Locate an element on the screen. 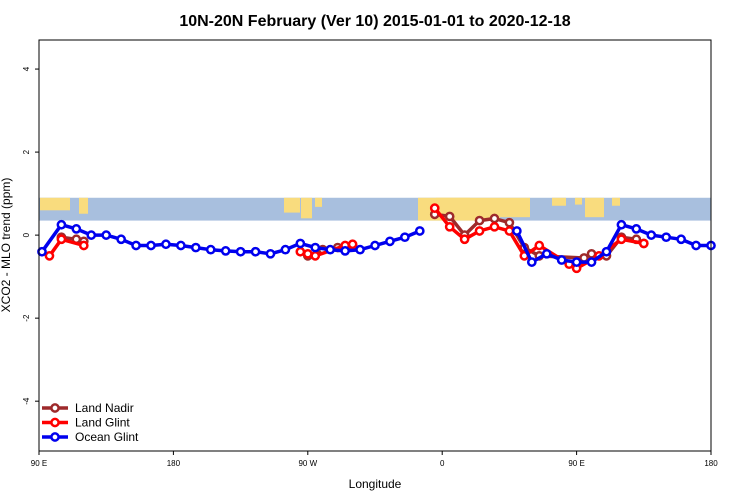 The image size is (750, 500). background-map is located at coordinates (375, 209).